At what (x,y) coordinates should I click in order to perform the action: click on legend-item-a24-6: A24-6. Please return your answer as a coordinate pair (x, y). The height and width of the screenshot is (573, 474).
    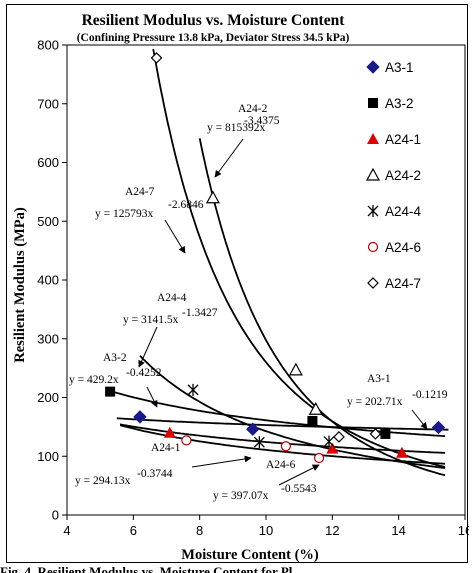
    Looking at the image, I should click on (394, 247).